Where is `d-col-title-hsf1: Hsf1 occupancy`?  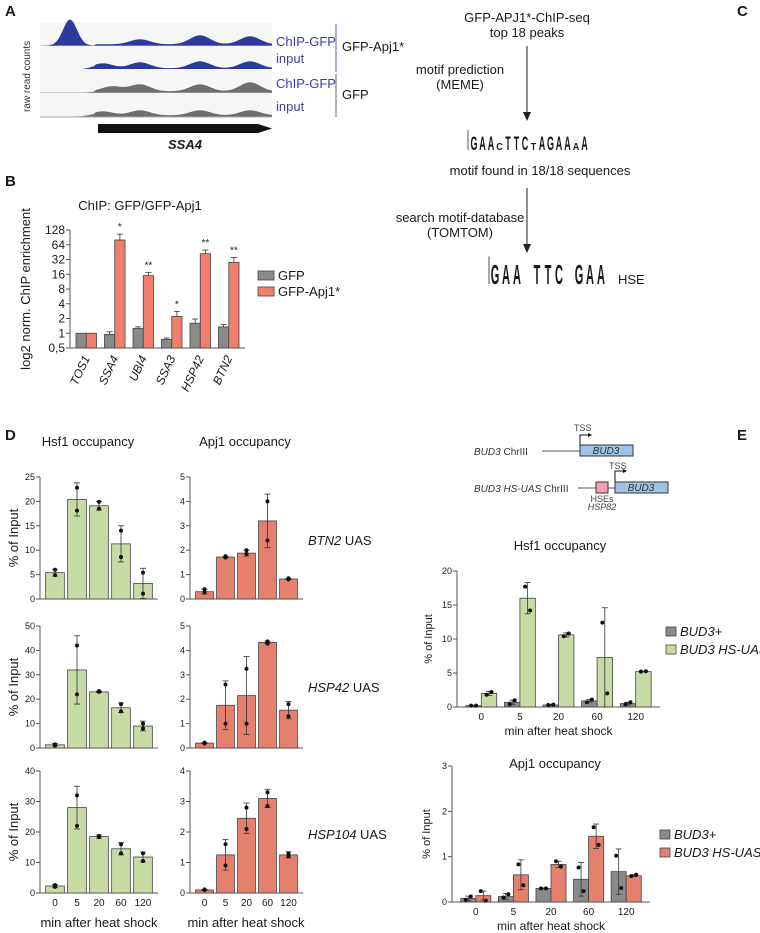
d-col-title-hsf1: Hsf1 occupancy is located at coordinates (88, 441).